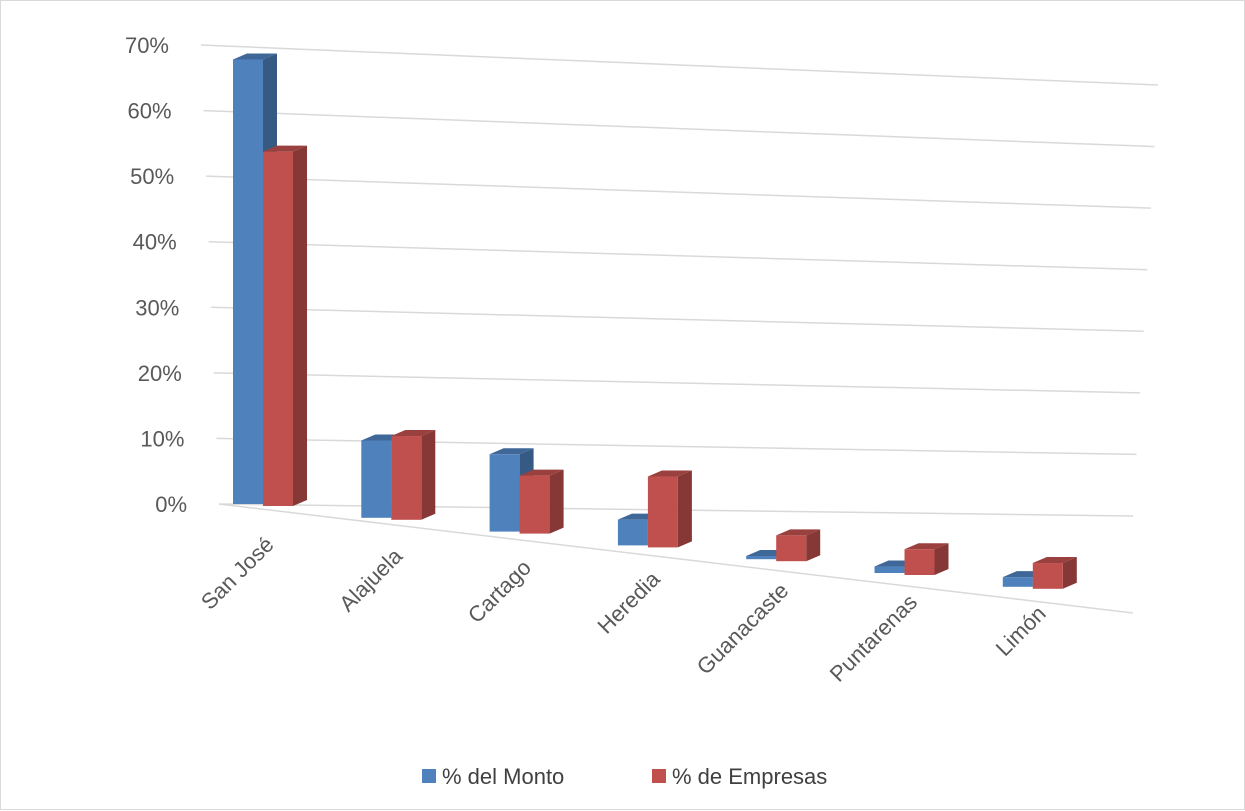 This screenshot has width=1245, height=811. Describe the element at coordinates (171, 504) in the screenshot. I see `y-tick-label: 0%` at that location.